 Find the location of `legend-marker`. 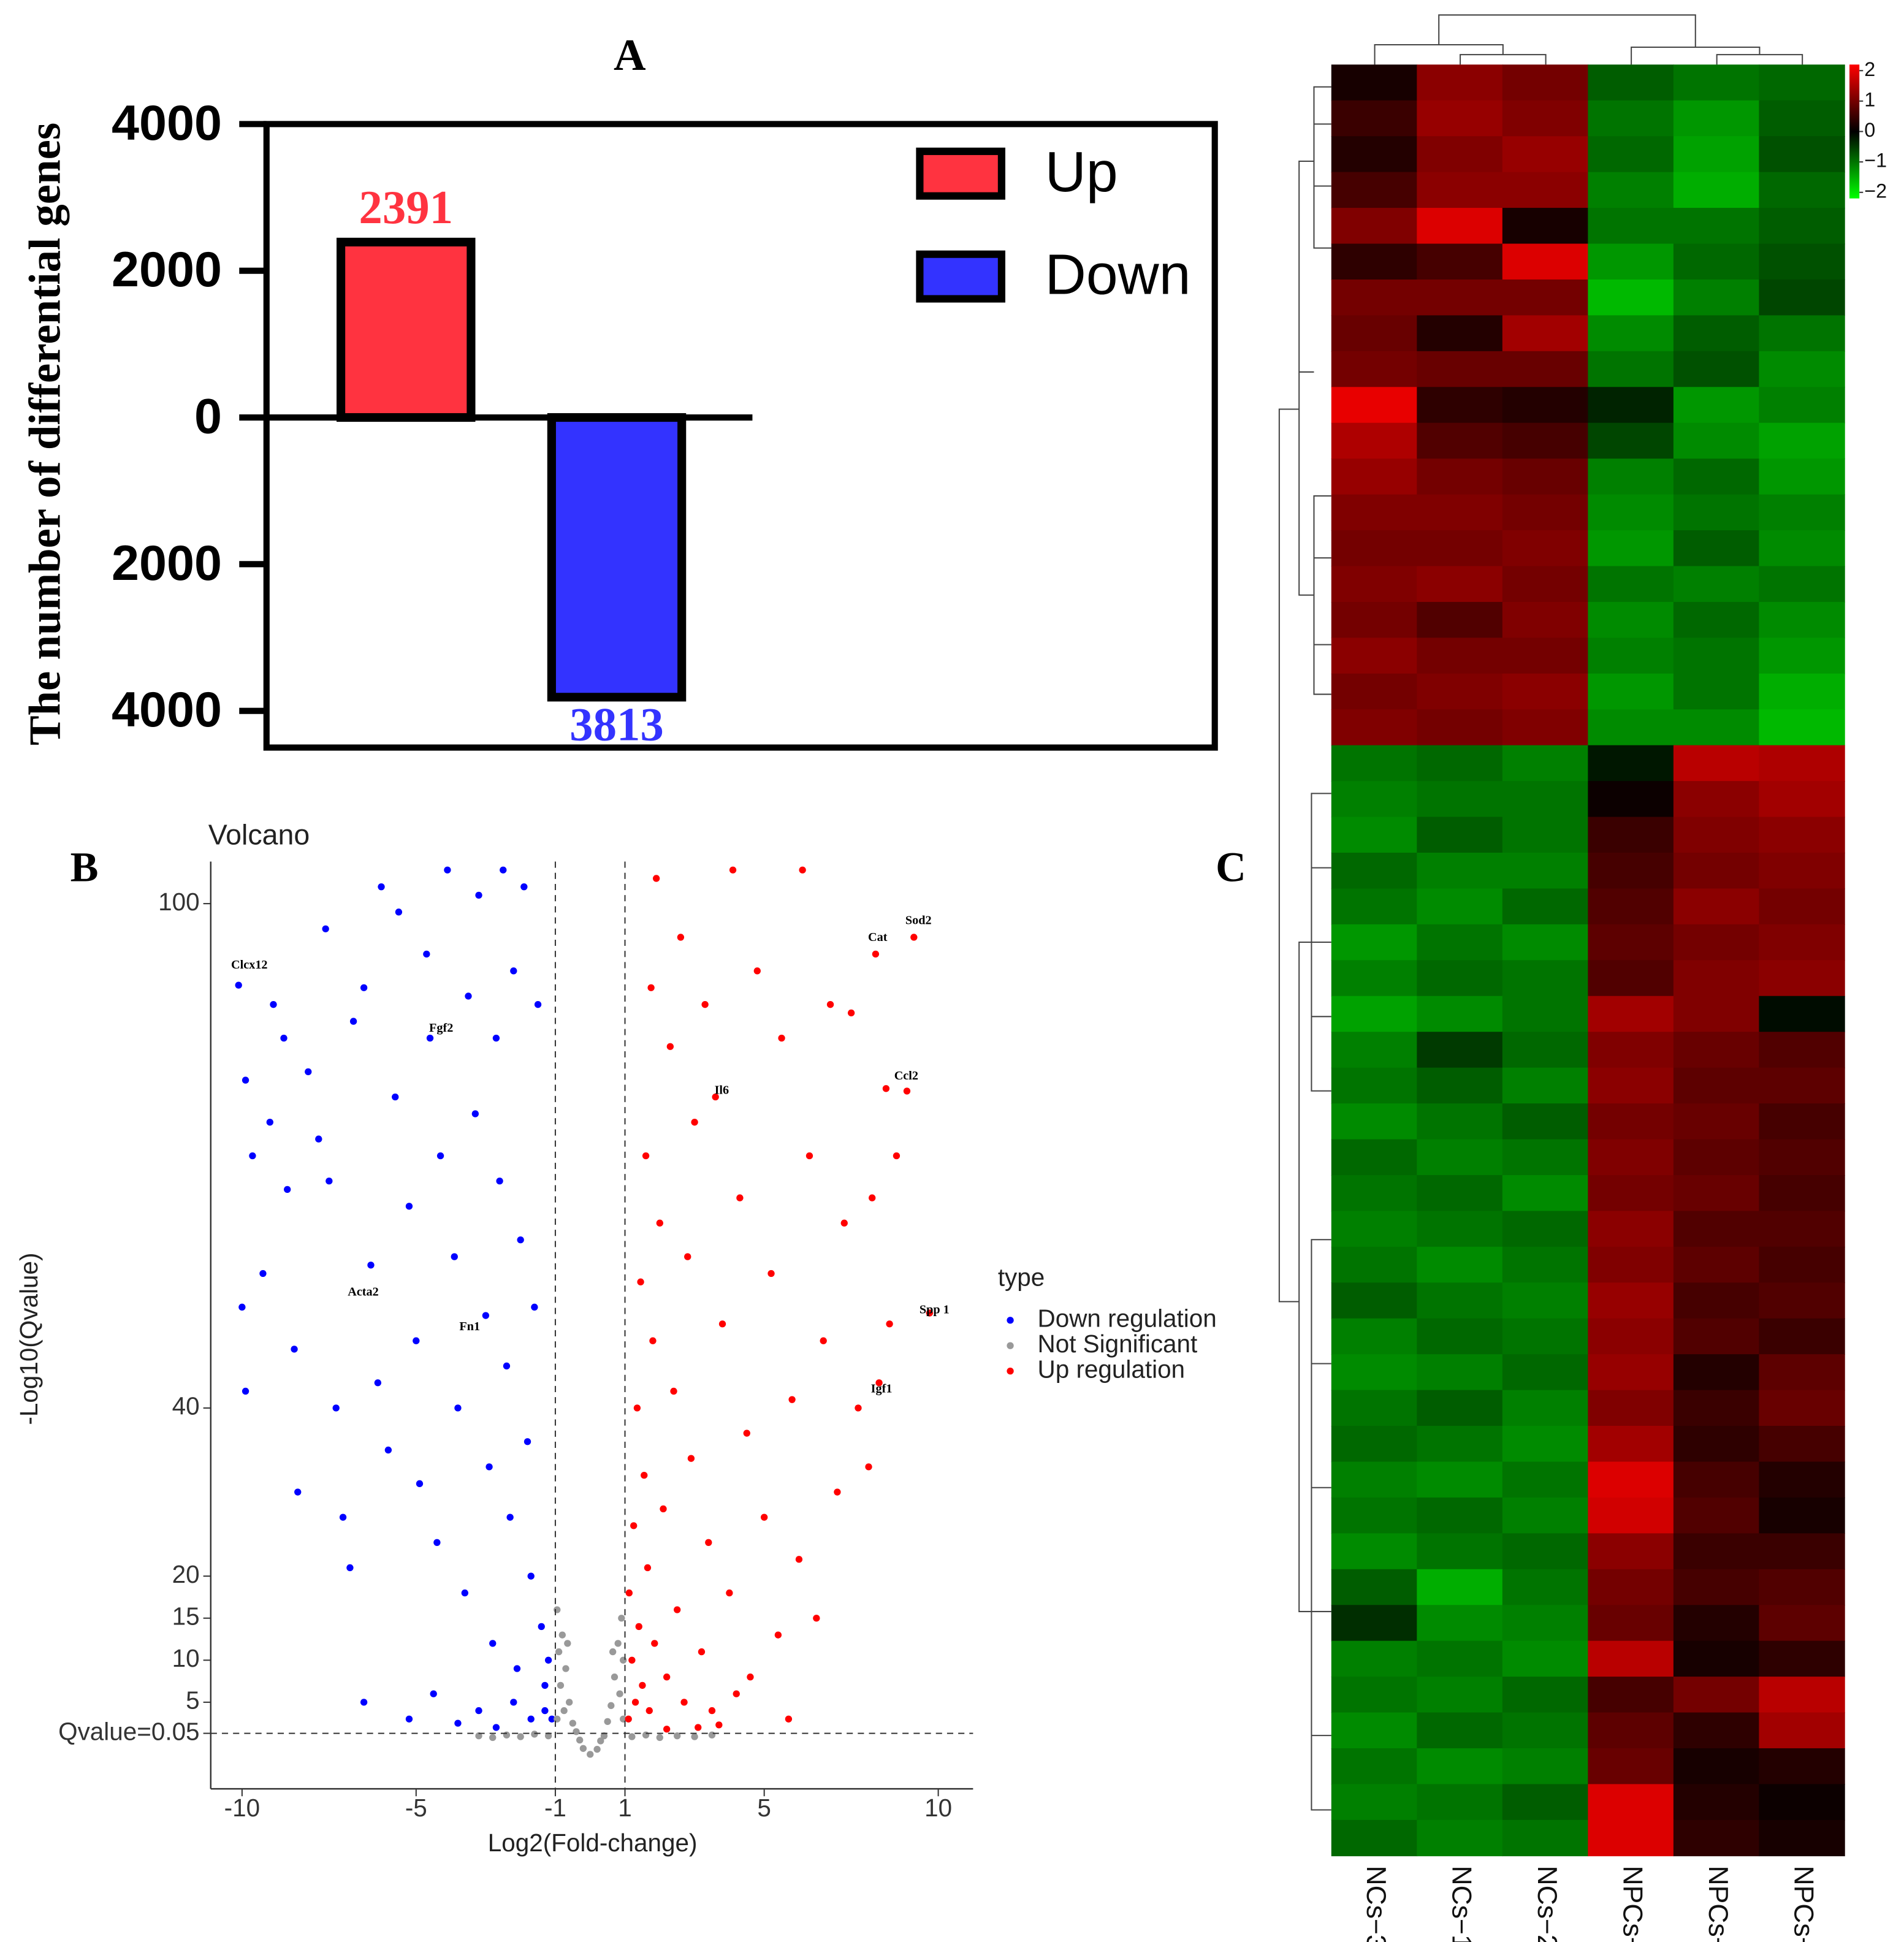

legend-marker is located at coordinates (1010, 1371).